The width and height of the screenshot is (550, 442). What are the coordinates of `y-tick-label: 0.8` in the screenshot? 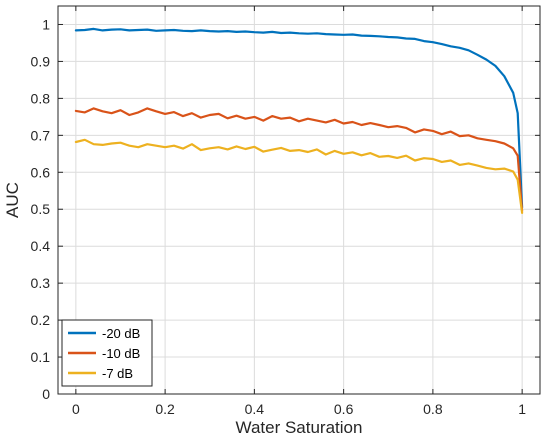 It's located at (41, 98).